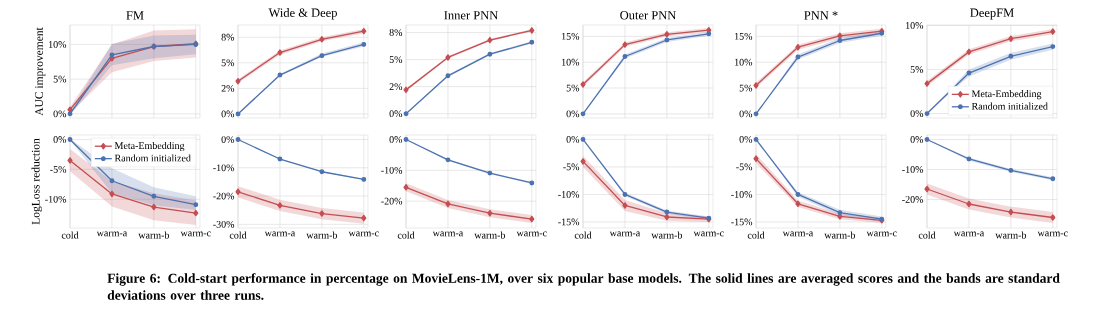 This screenshot has width=1097, height=324. Describe the element at coordinates (224, 224) in the screenshot. I see `y-tick-label: -30%` at that location.